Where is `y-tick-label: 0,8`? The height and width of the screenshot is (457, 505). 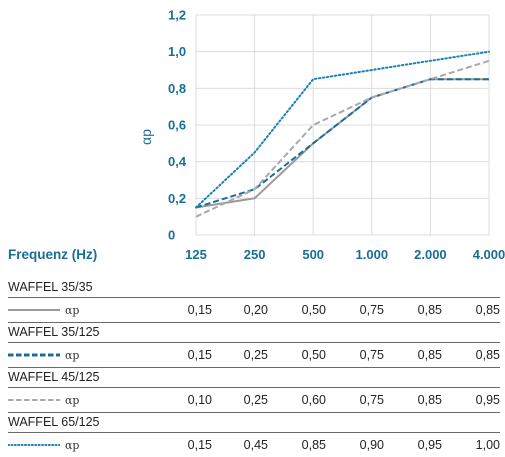 y-tick-label: 0,8 is located at coordinates (177, 88).